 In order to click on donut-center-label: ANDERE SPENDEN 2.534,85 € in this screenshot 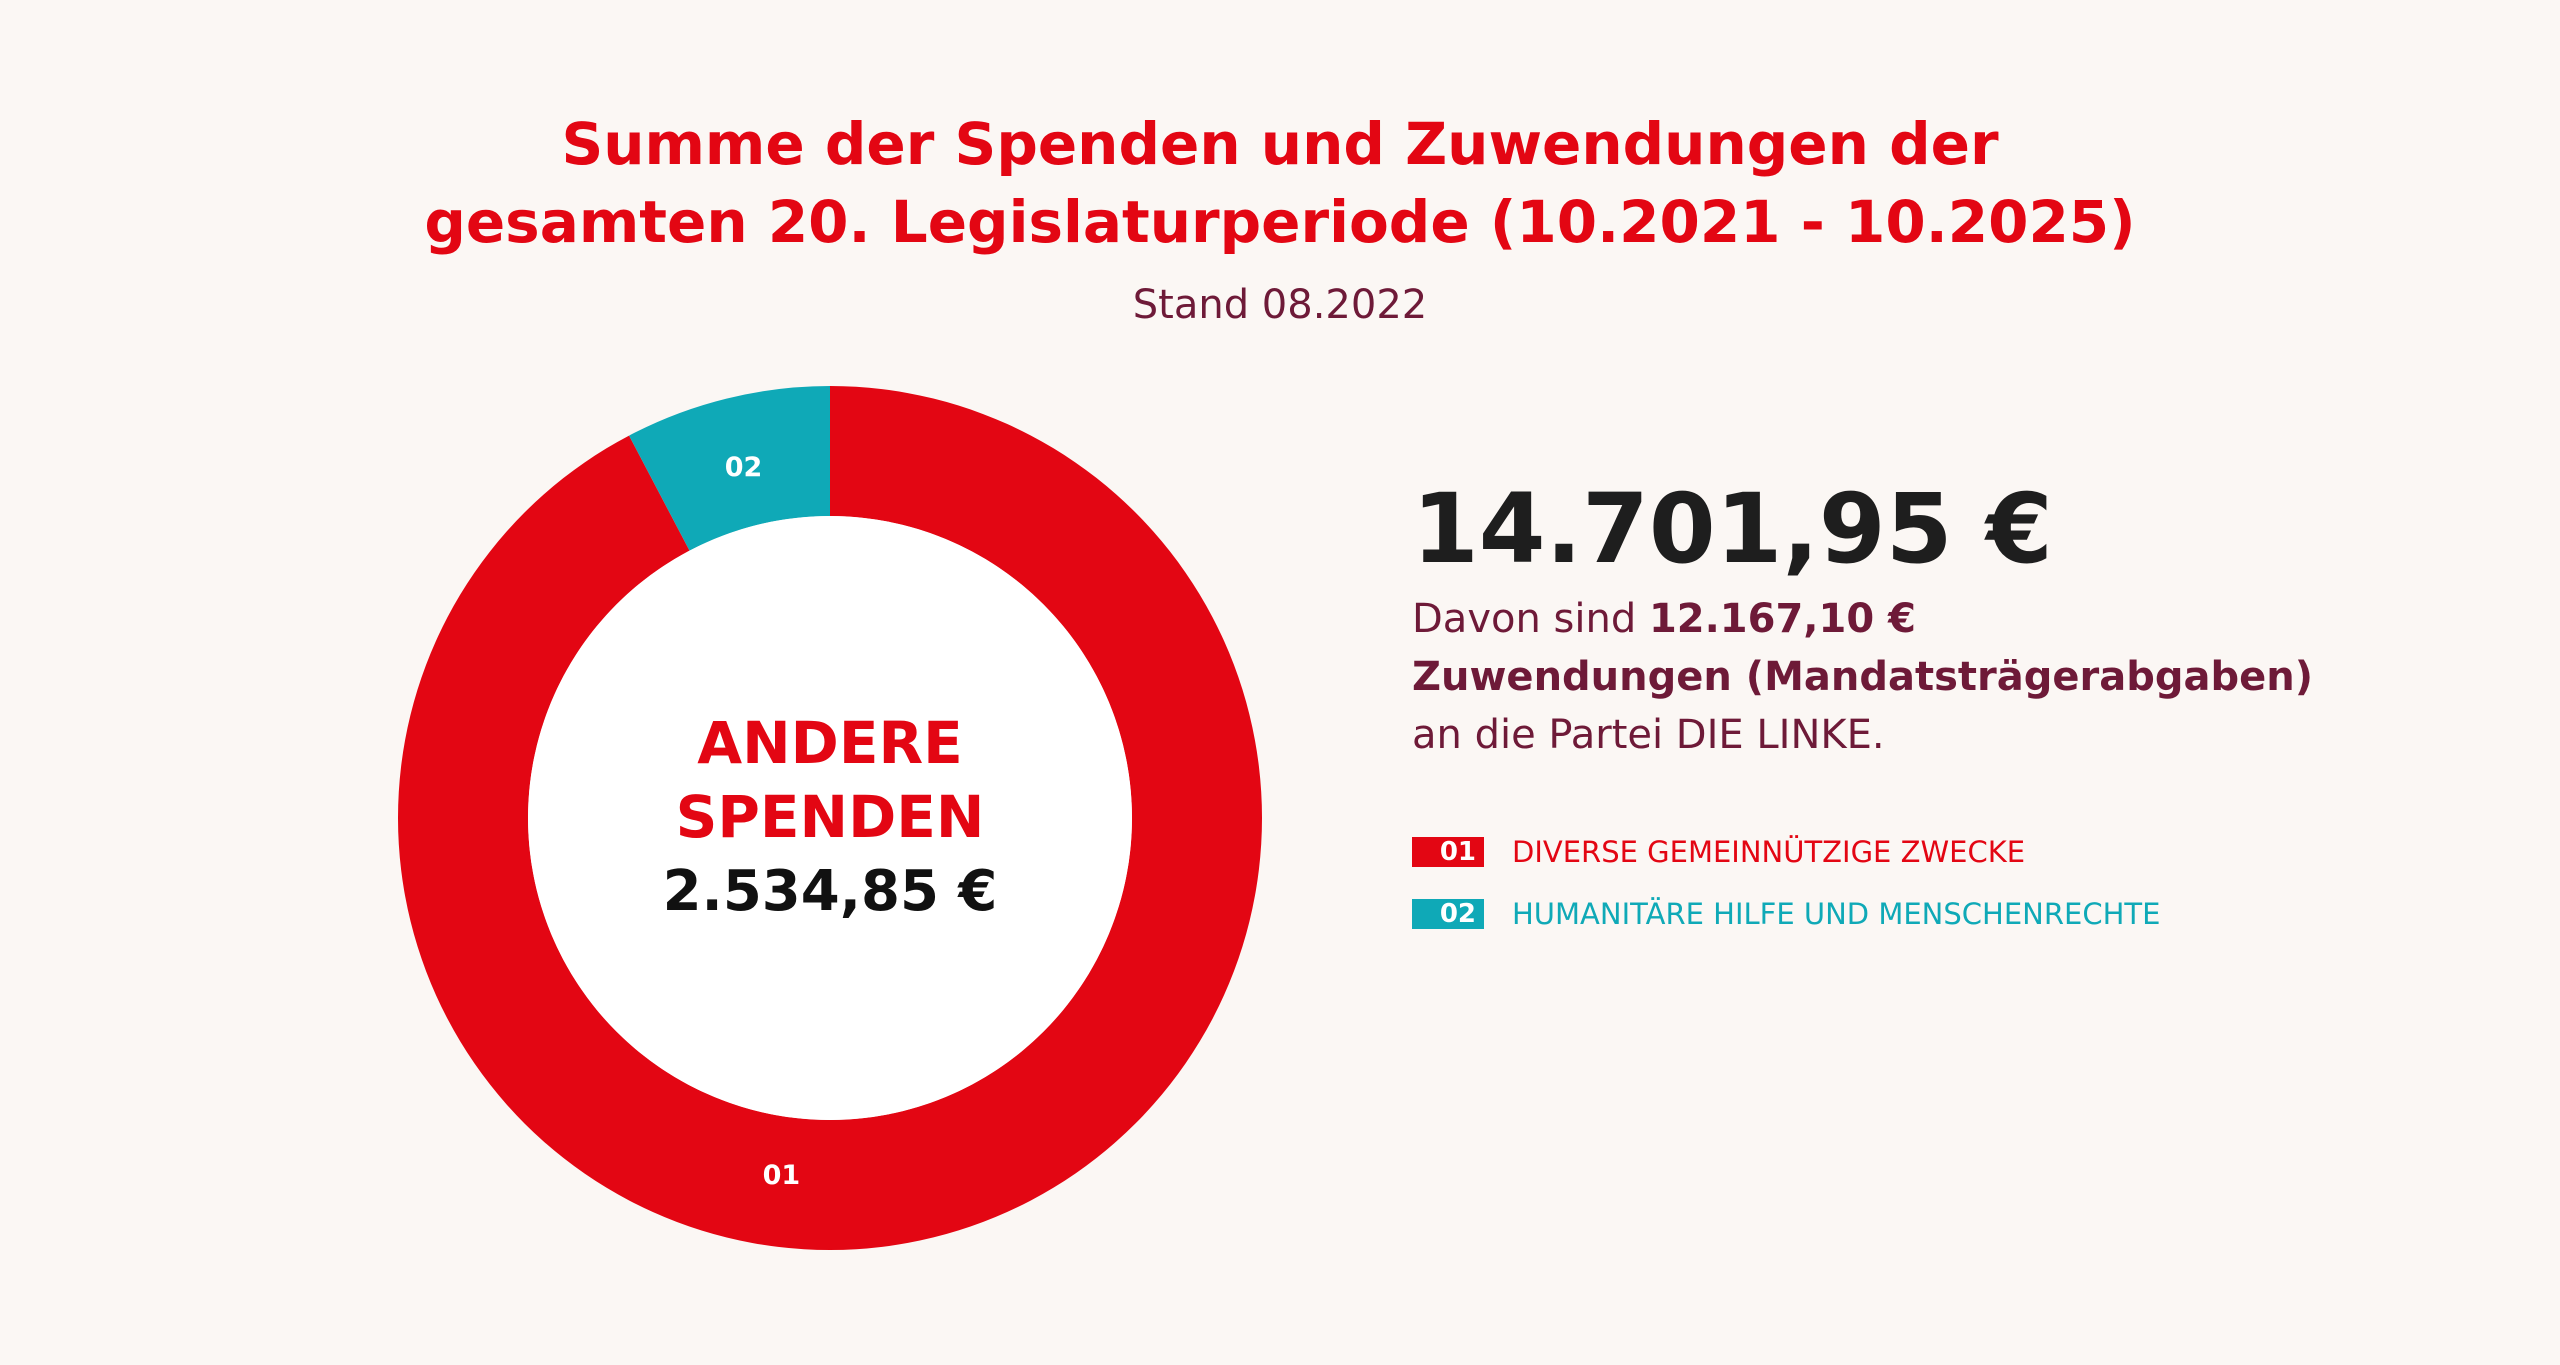, I will do `click(830, 818)`.